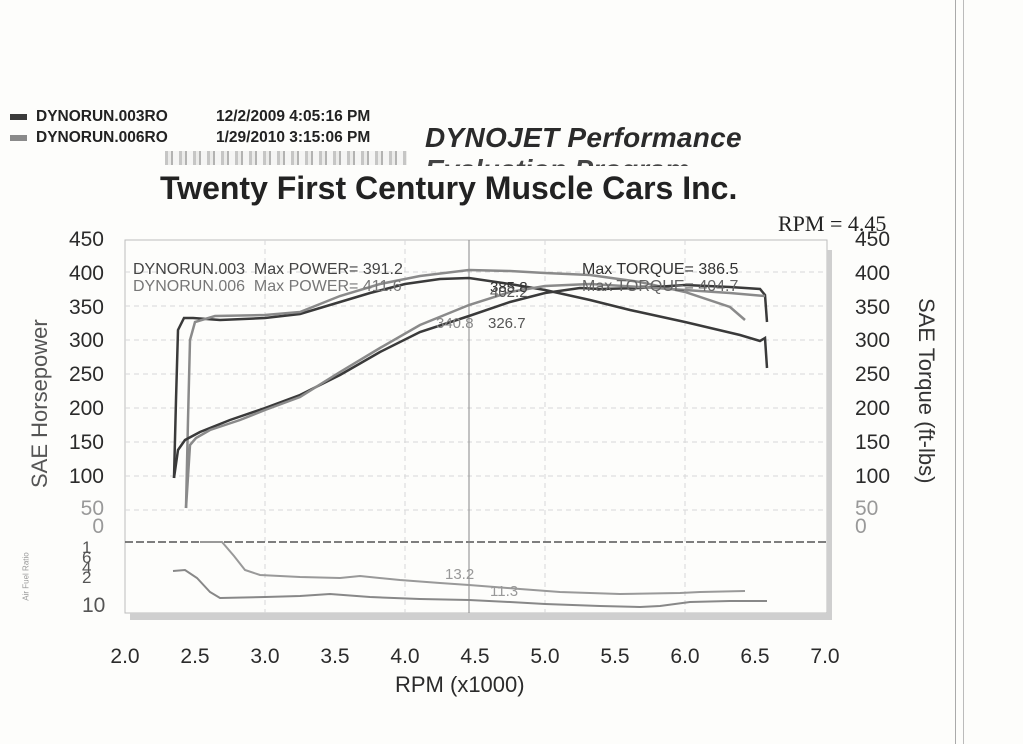 The height and width of the screenshot is (744, 1023). I want to click on x-axis-label: RPM (x1000), so click(460, 684).